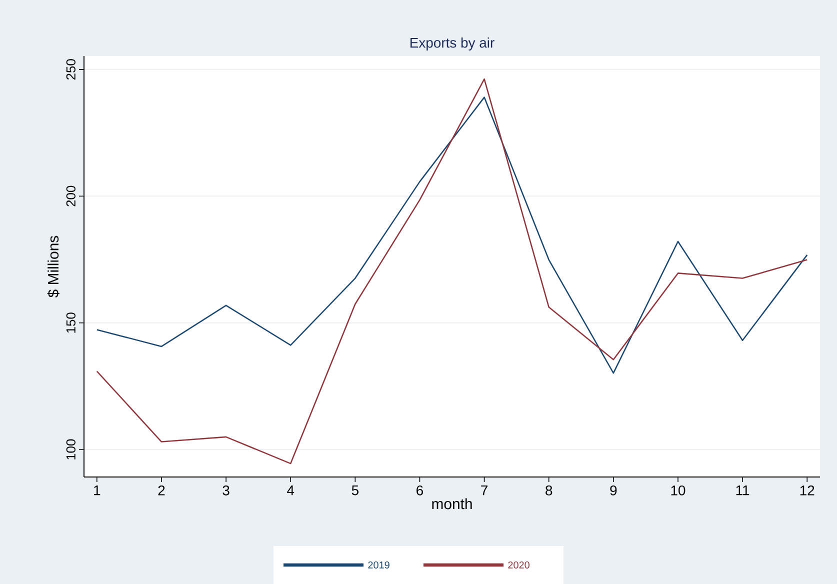 The image size is (837, 584). Describe the element at coordinates (419, 490) in the screenshot. I see `x-tick-label: 6` at that location.